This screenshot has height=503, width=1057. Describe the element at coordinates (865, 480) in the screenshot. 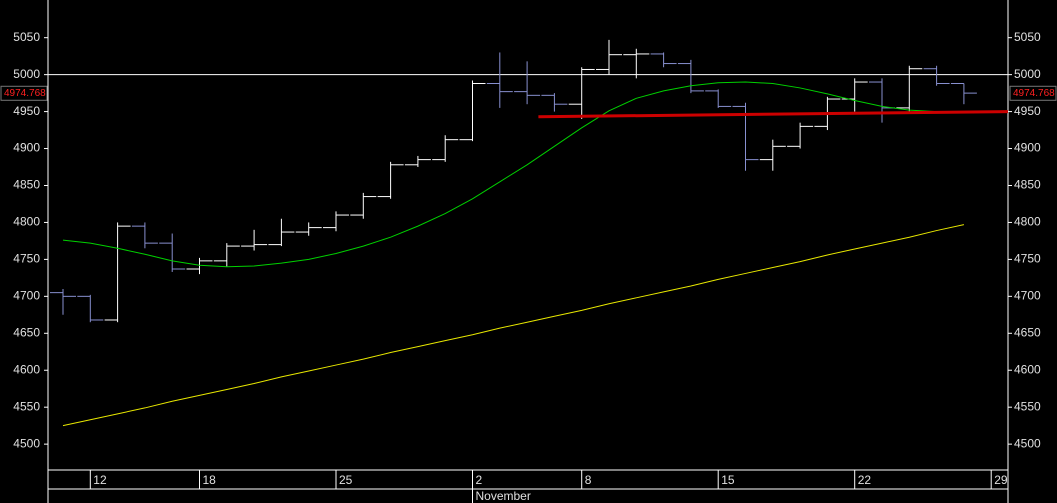

I see `x-tick-label: 22` at that location.